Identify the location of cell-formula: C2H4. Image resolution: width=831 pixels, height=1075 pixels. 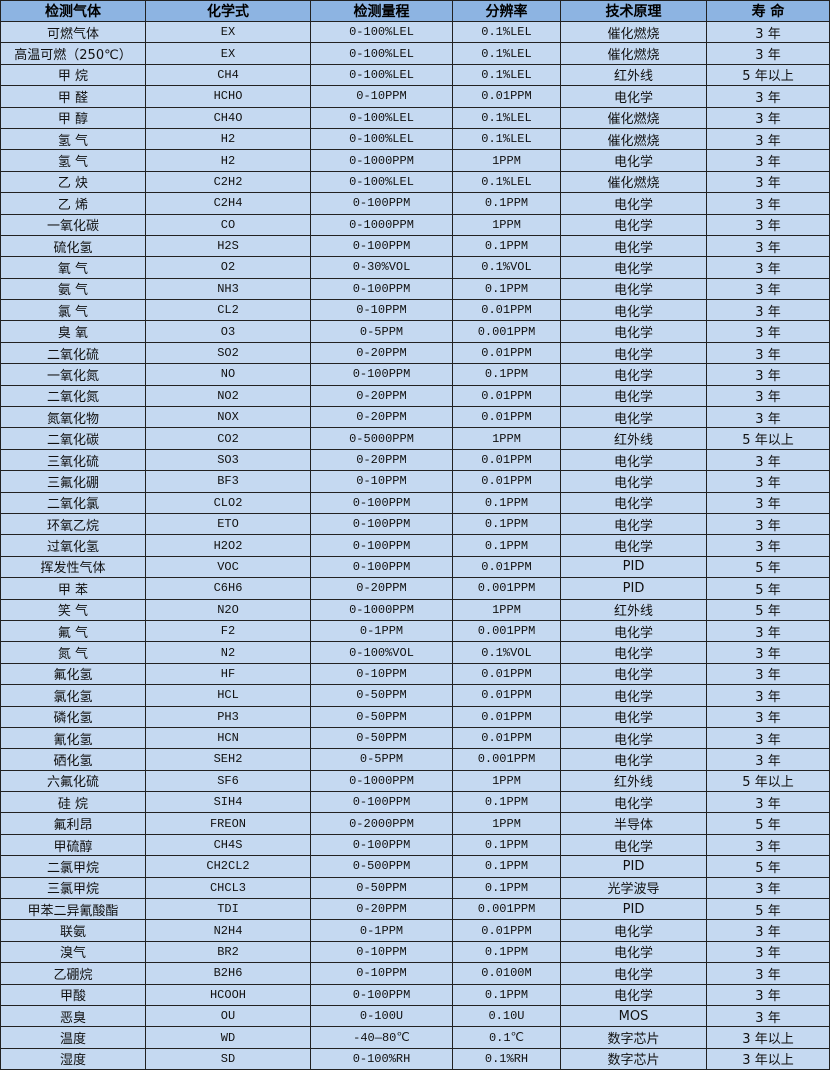
(228, 203).